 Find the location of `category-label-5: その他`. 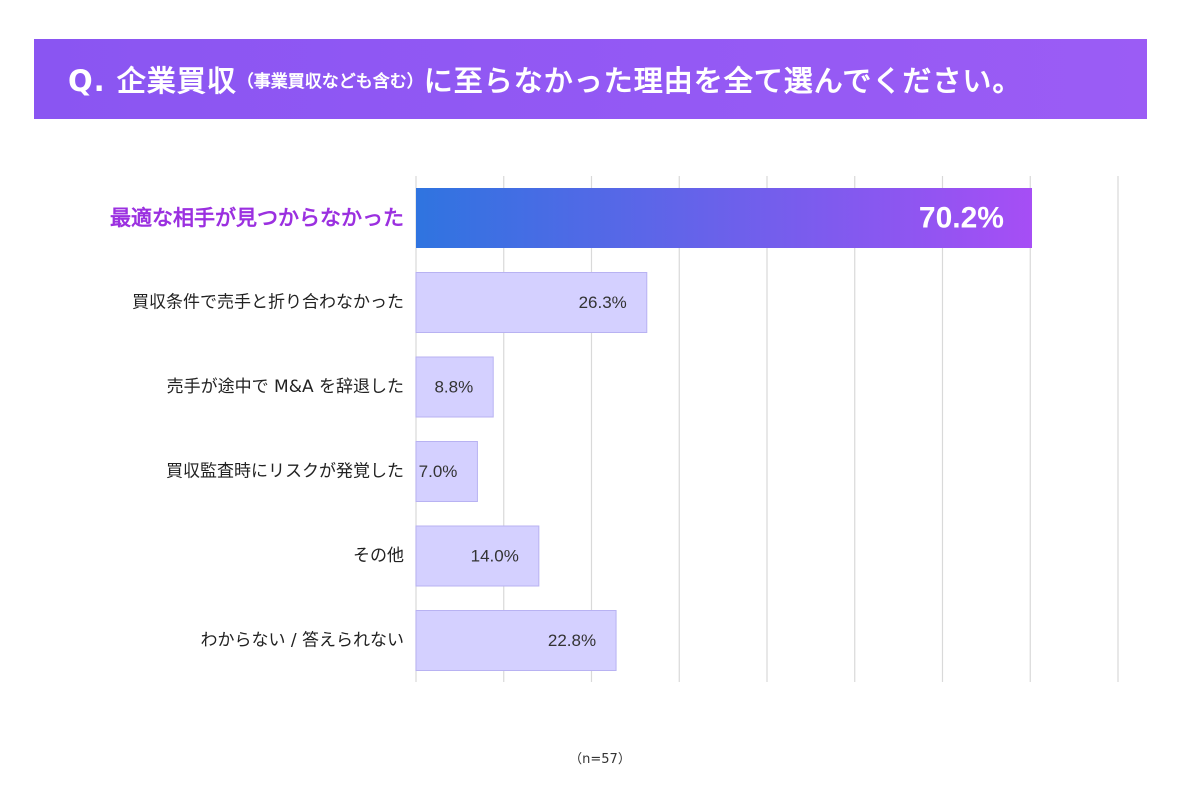

category-label-5: その他 is located at coordinates (378, 556).